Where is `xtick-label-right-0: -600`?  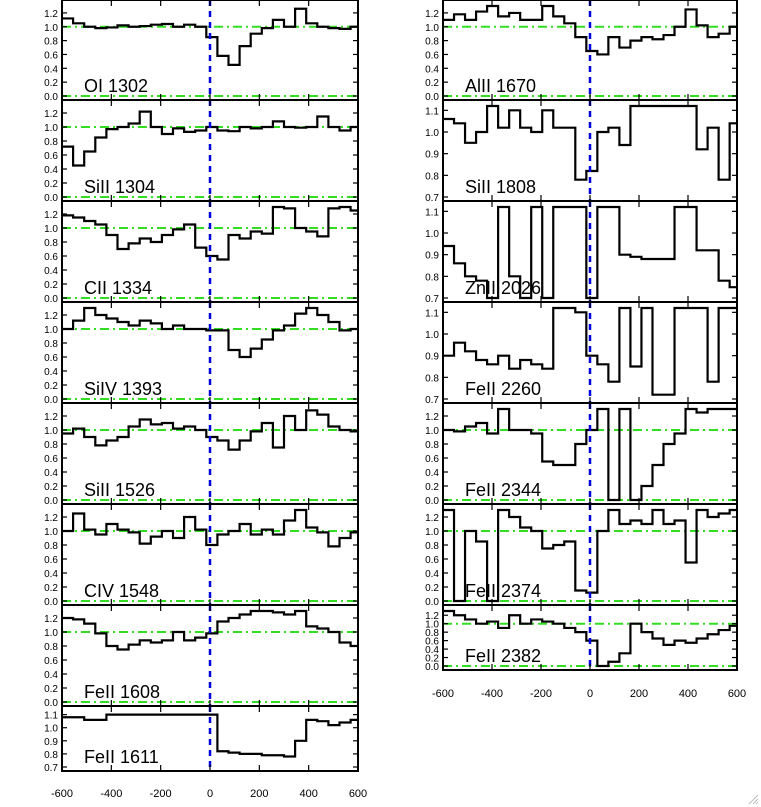 xtick-label-right-0: -600 is located at coordinates (443, 694).